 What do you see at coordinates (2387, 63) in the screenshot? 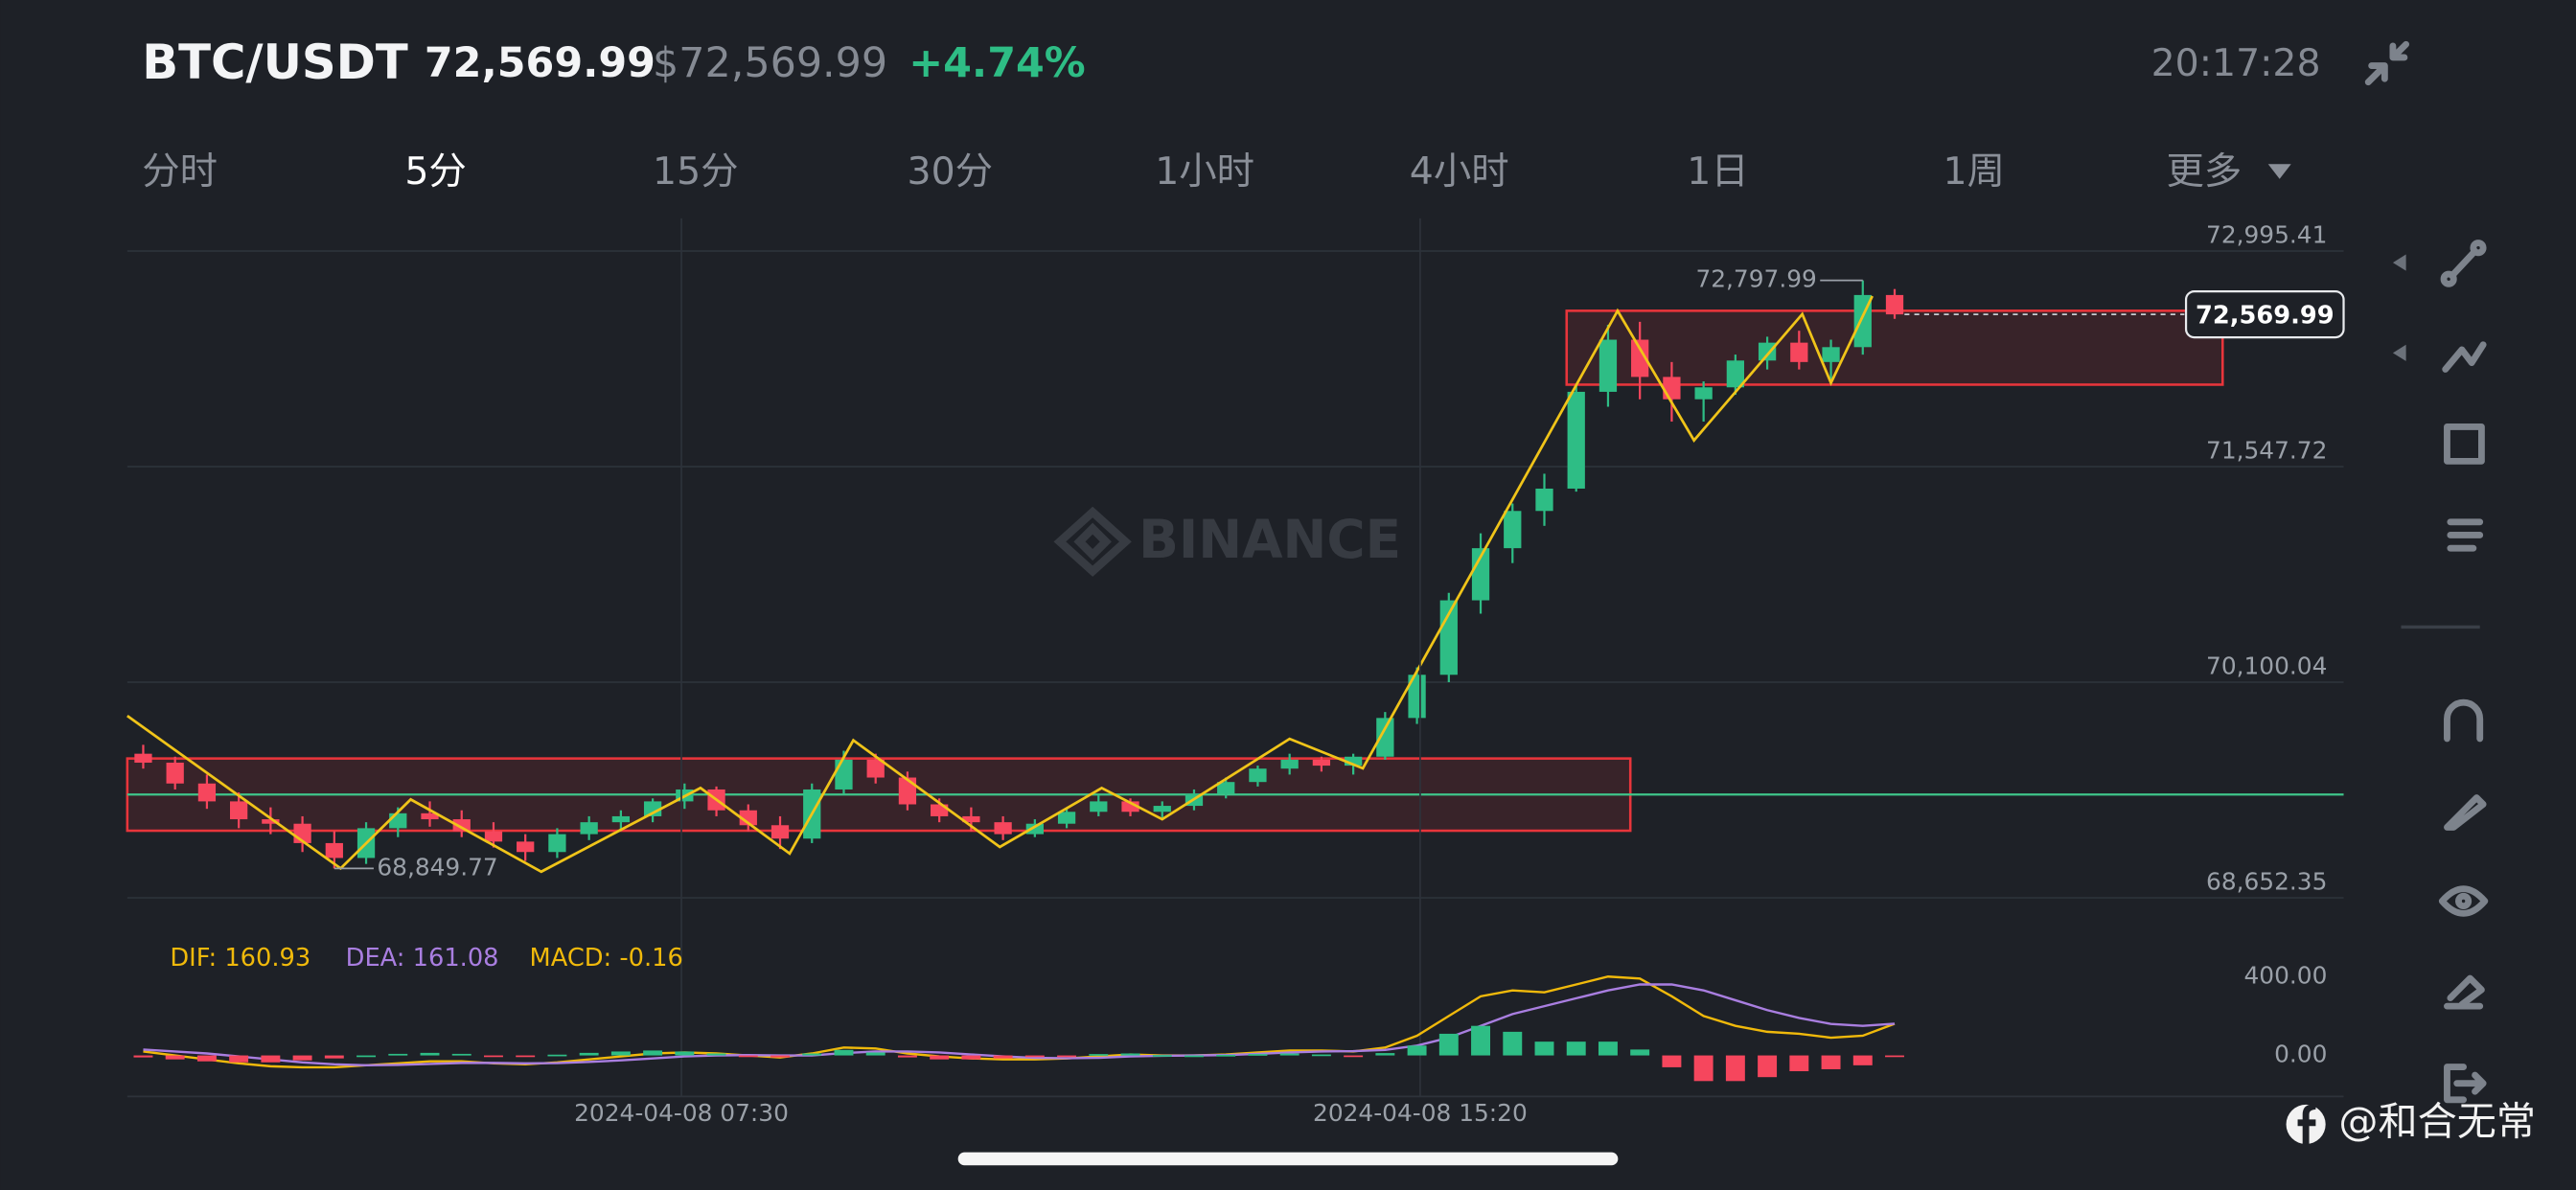
I see `collapse-icon` at bounding box center [2387, 63].